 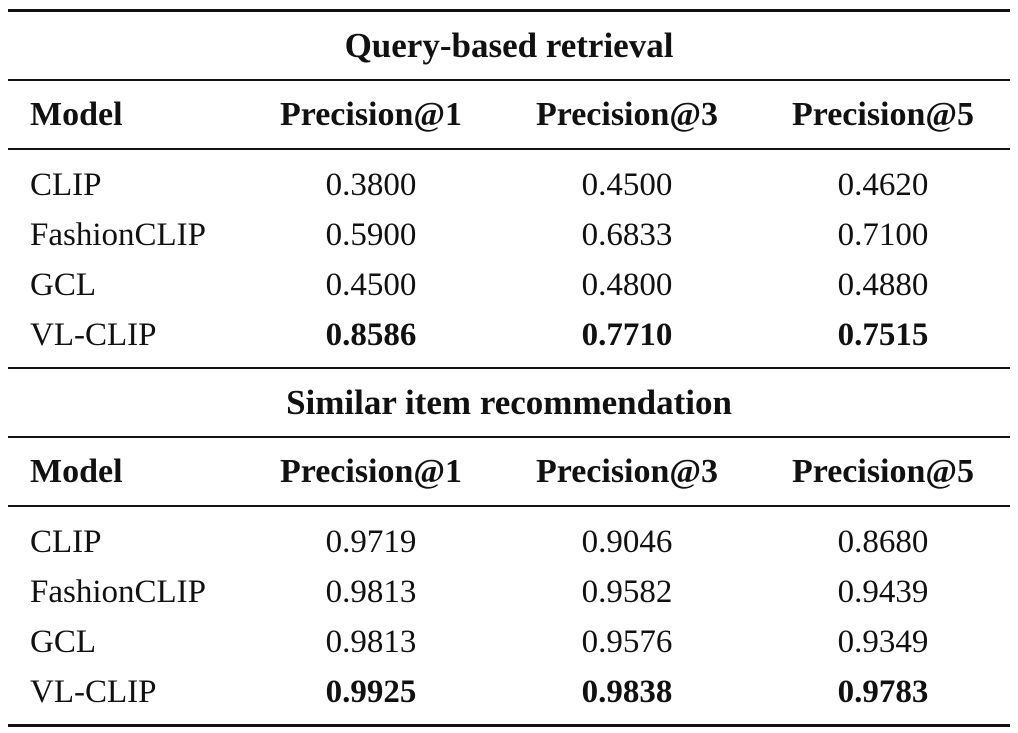 What do you see at coordinates (883, 285) in the screenshot?
I see `precision-5-value: 0.4880` at bounding box center [883, 285].